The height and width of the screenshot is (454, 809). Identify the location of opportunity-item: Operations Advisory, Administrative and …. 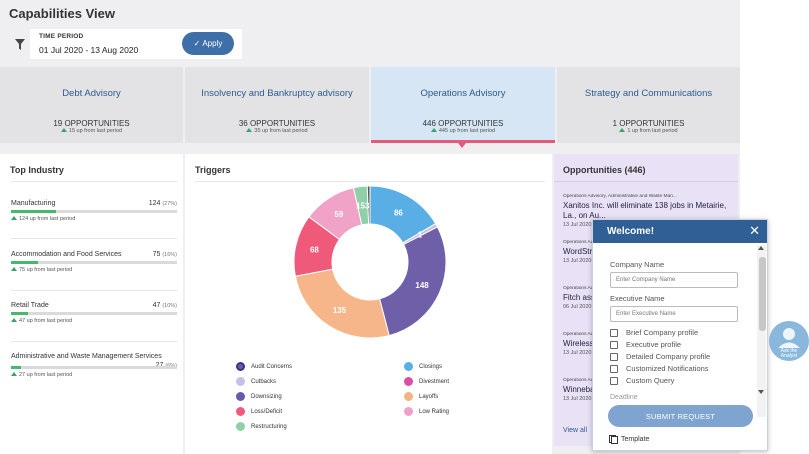
(648, 211).